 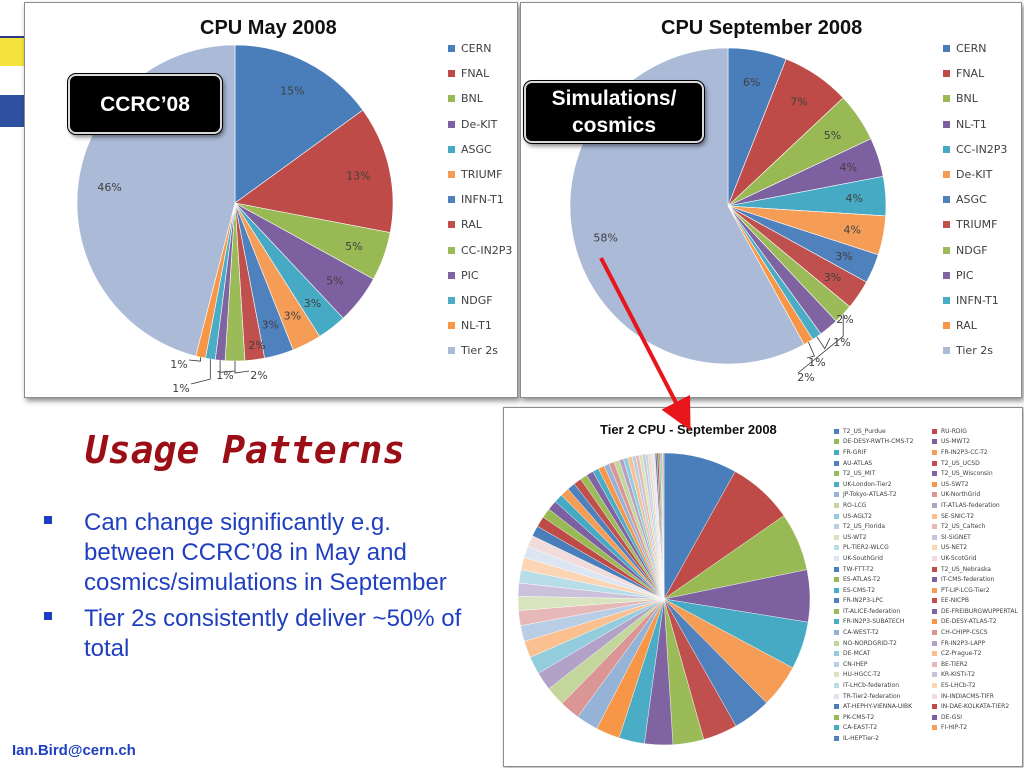 What do you see at coordinates (959, 558) in the screenshot?
I see `legend-label: UK-ScotGrid` at bounding box center [959, 558].